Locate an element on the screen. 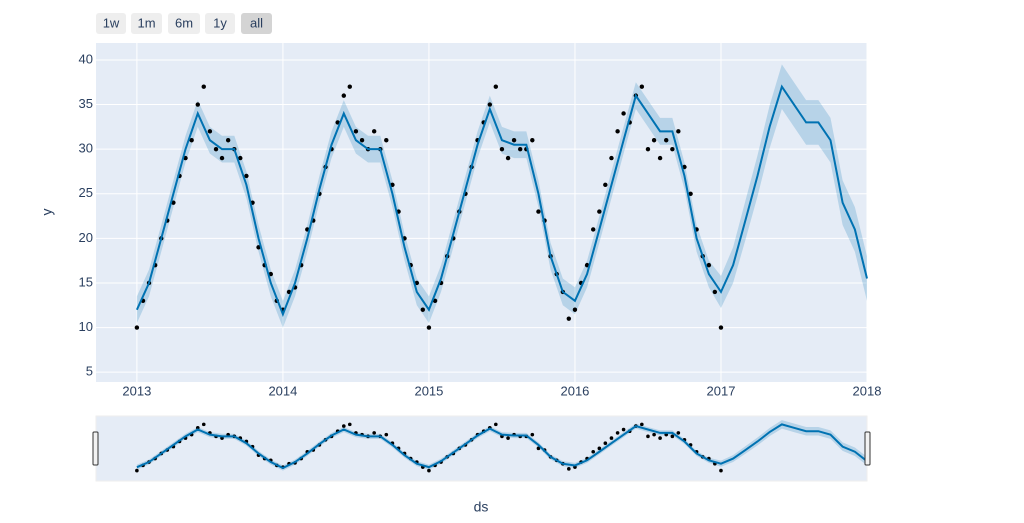 The image size is (1024, 523). x-tick-label: 2013 is located at coordinates (136, 390).